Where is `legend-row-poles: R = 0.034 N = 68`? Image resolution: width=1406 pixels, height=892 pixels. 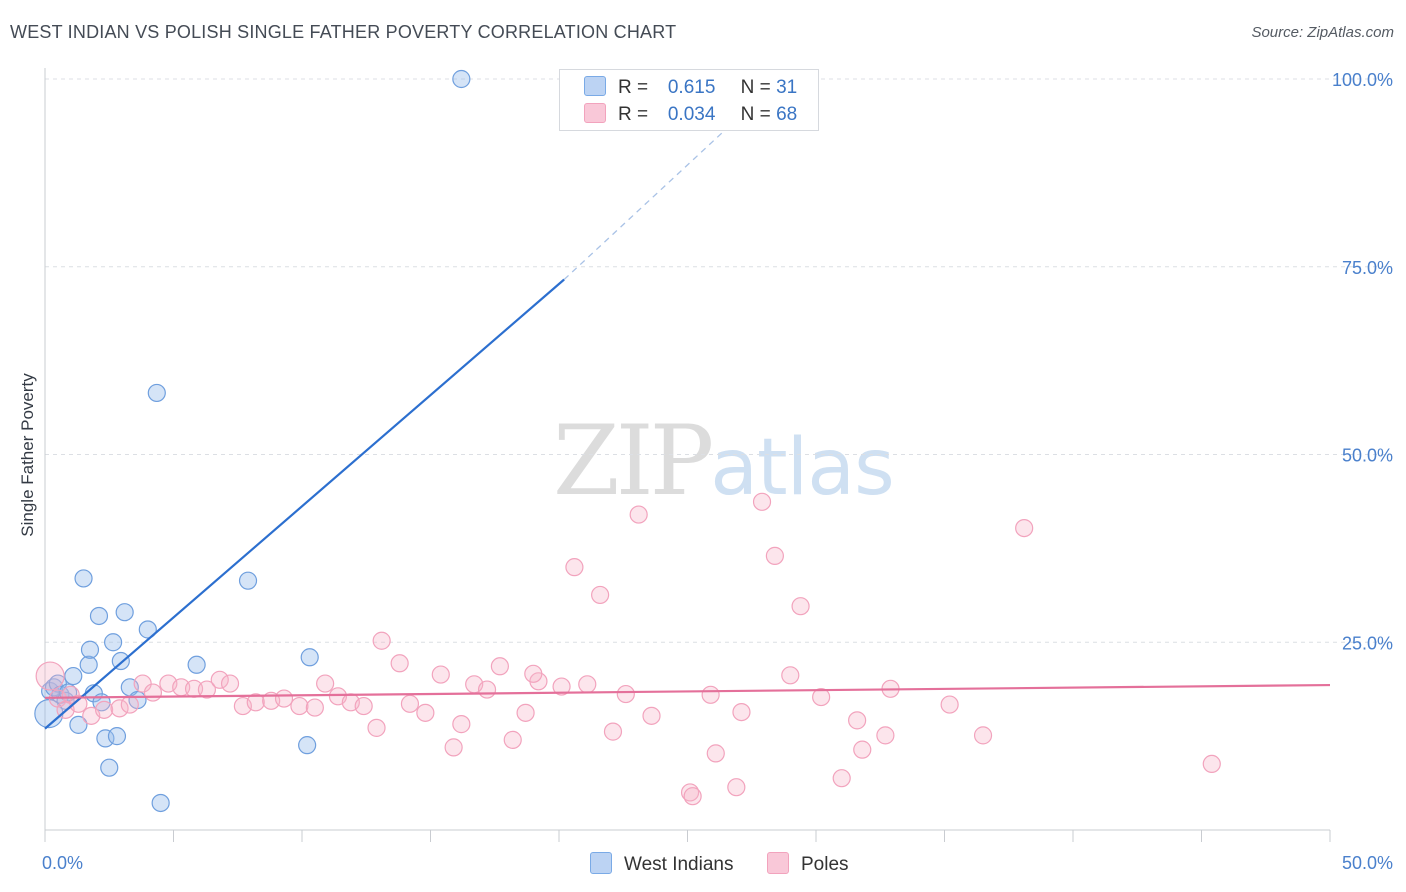 legend-row-poles: R = 0.034 N = 68 is located at coordinates (690, 114).